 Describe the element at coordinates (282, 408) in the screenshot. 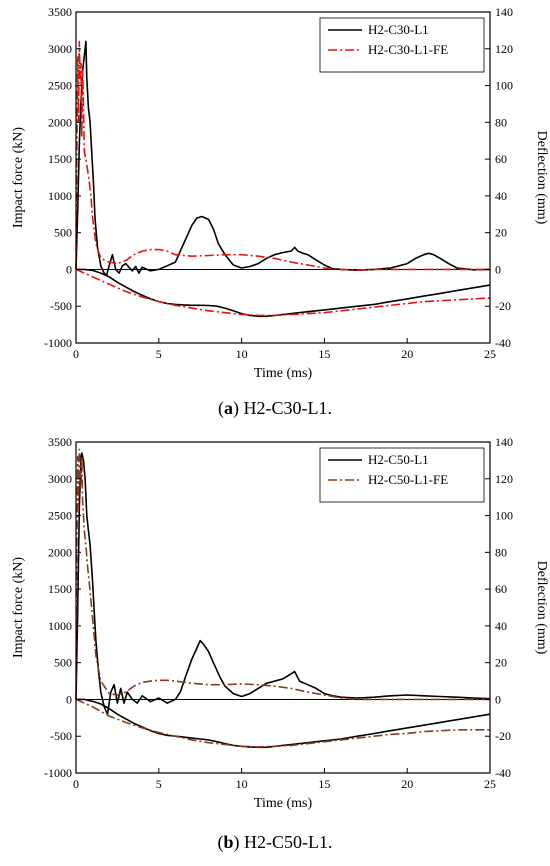

I see `caption-a-text: ) H2-C30-L1.` at that location.